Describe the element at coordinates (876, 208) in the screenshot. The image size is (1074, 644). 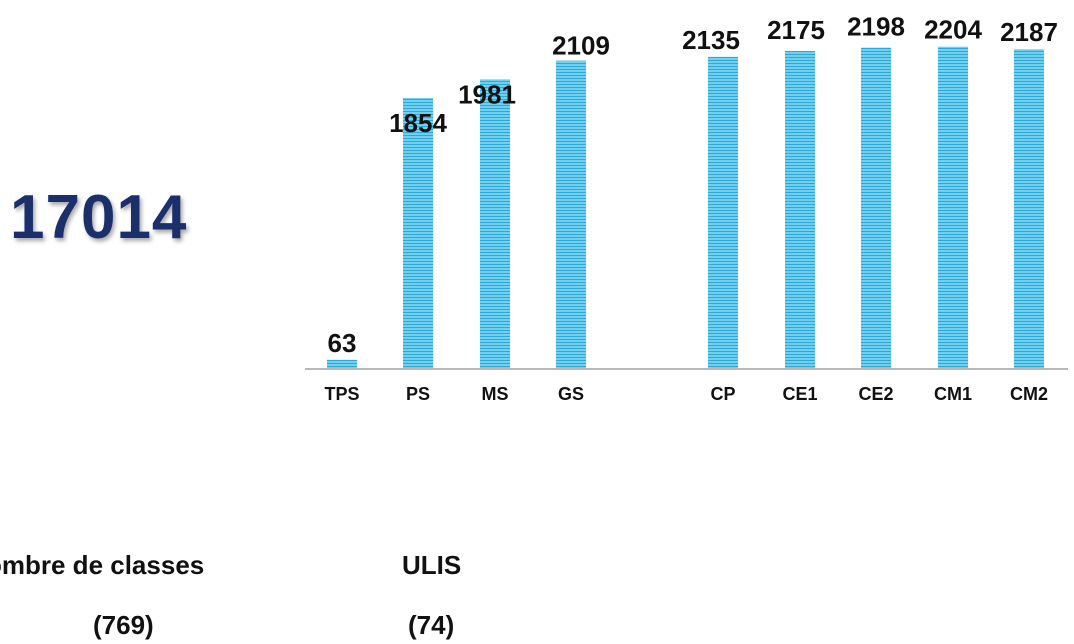
I see `bar-ce2` at that location.